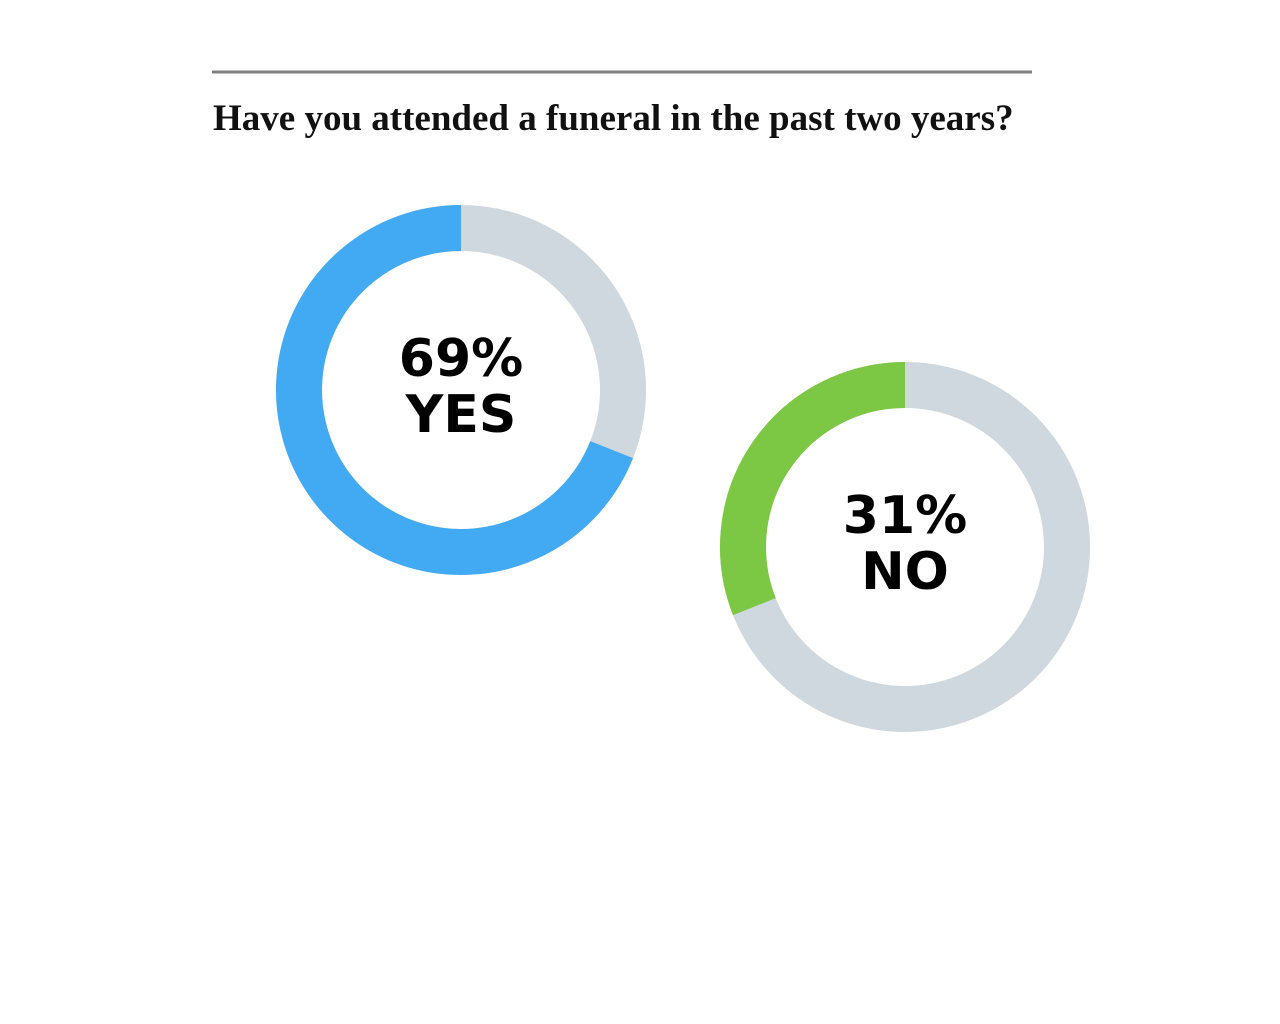 Image resolution: width=1280 pixels, height=1024 pixels. I want to click on value-label: 31%, so click(905, 516).